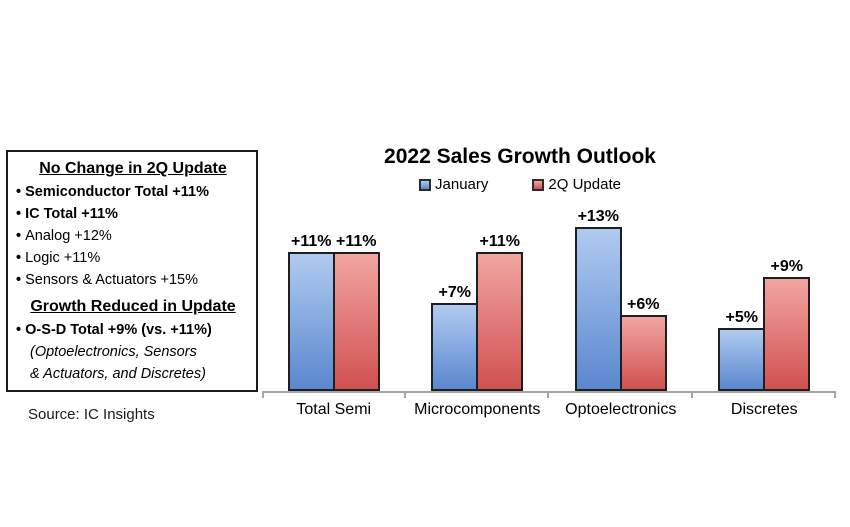  I want to click on bar-wrap: +9%, so click(787, 324).